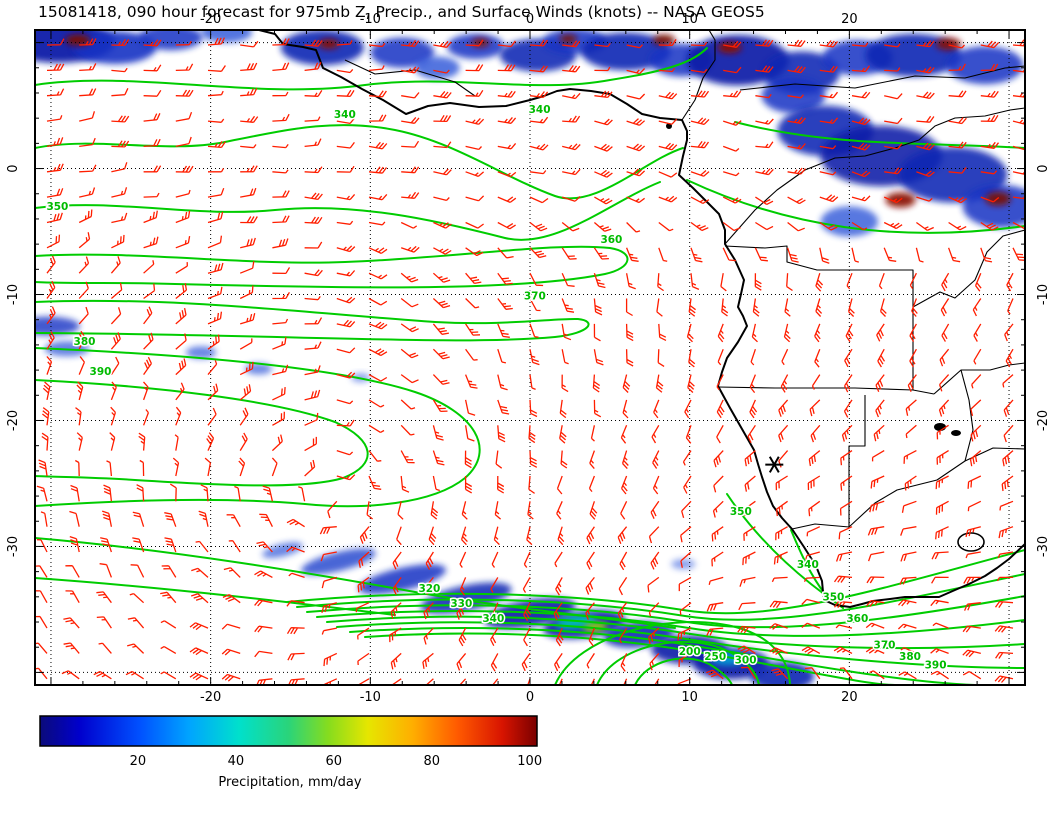  What do you see at coordinates (336, 761) in the screenshot?
I see `colorbar-tick-labels: 20 40 60 80 100` at bounding box center [336, 761].